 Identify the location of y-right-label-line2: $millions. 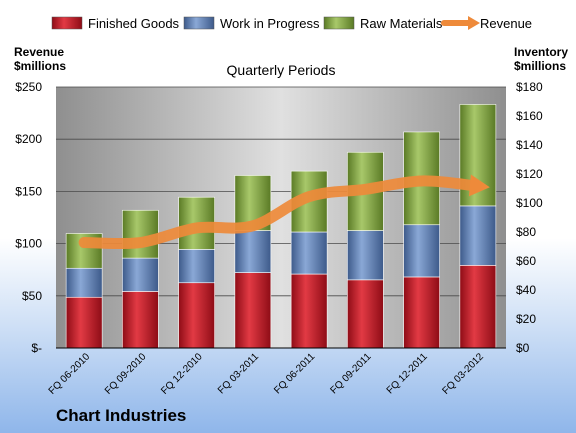
(540, 66).